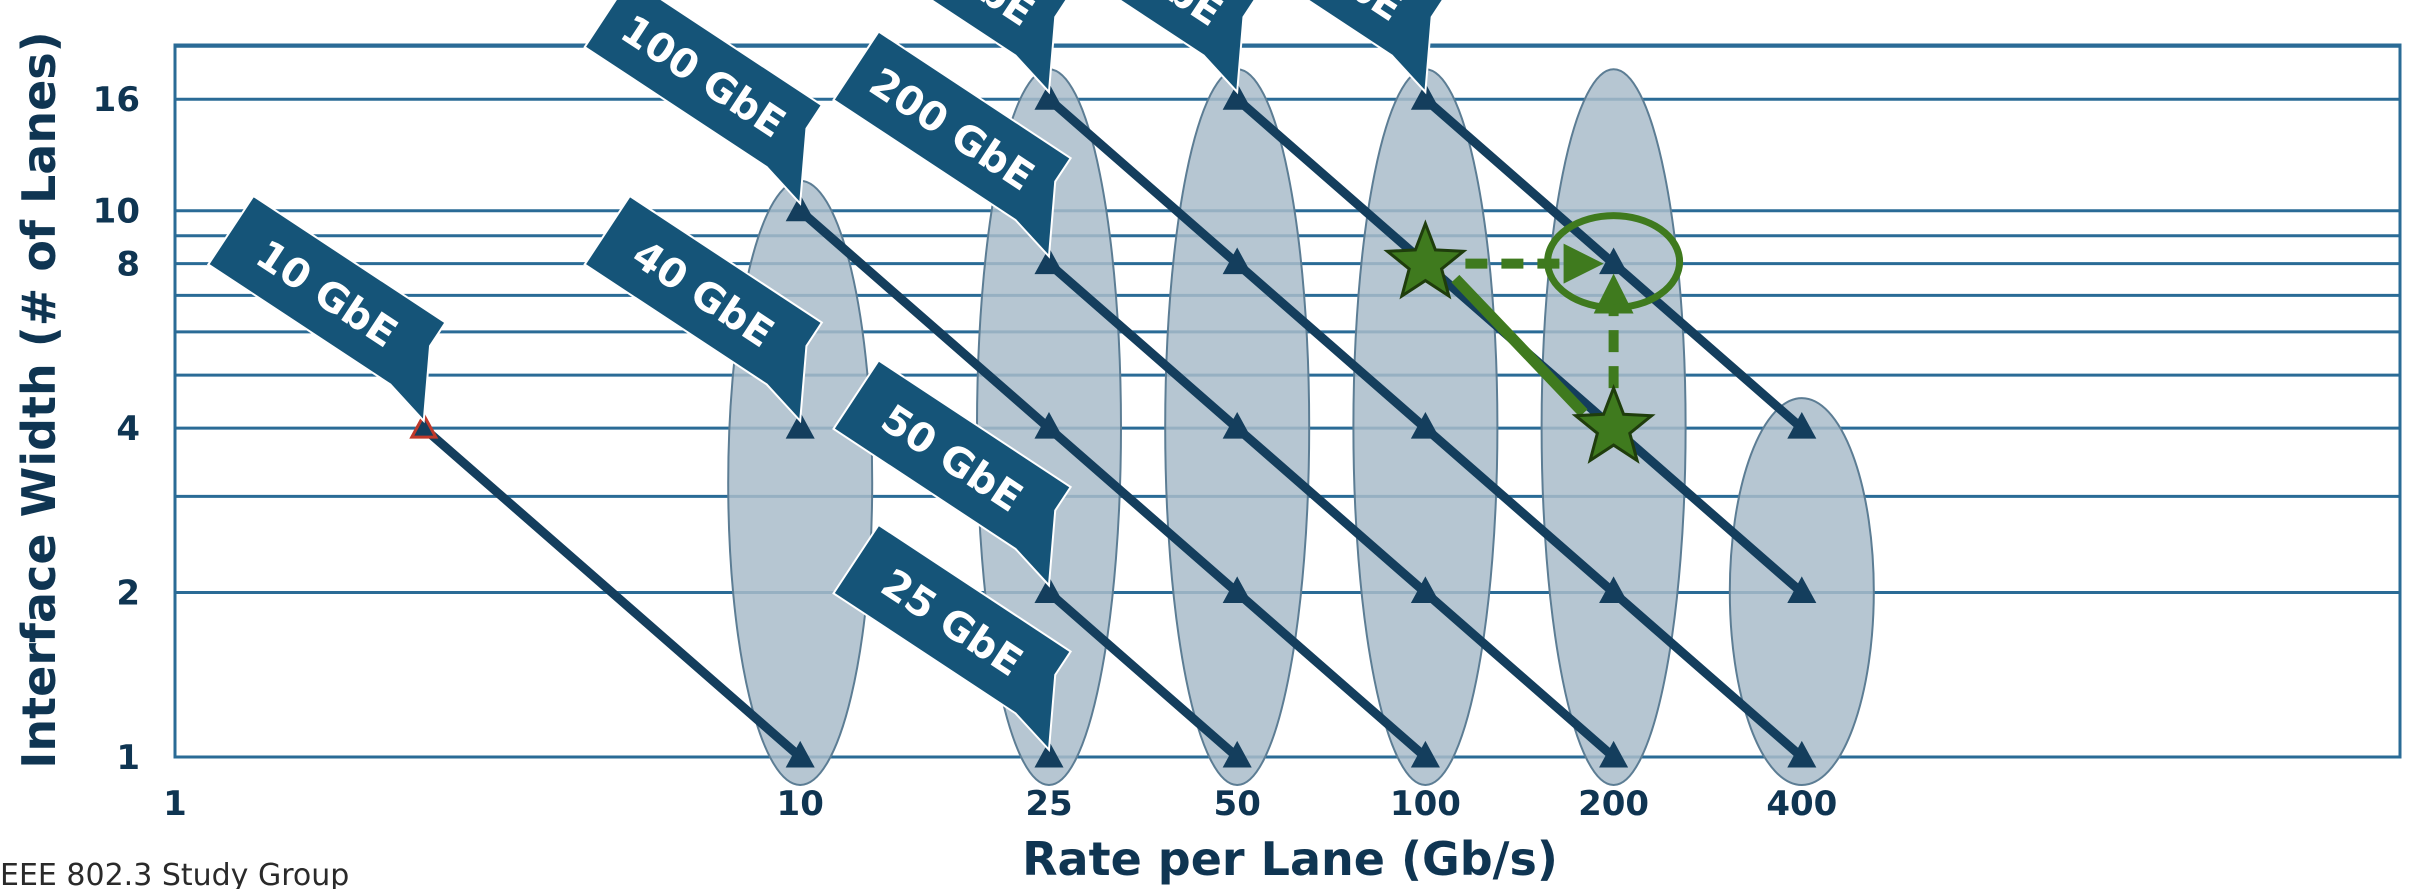 The width and height of the screenshot is (2412, 889). Describe the element at coordinates (1802, 754) in the screenshot. I see `marker-400-gbe-400g-1l` at that location.